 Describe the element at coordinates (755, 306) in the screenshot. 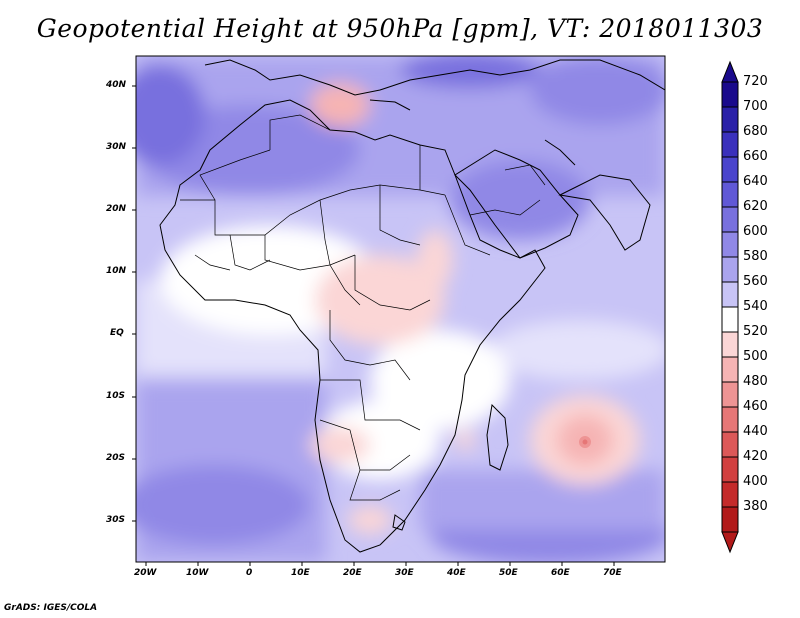

I see `colorbar-label: 540` at that location.